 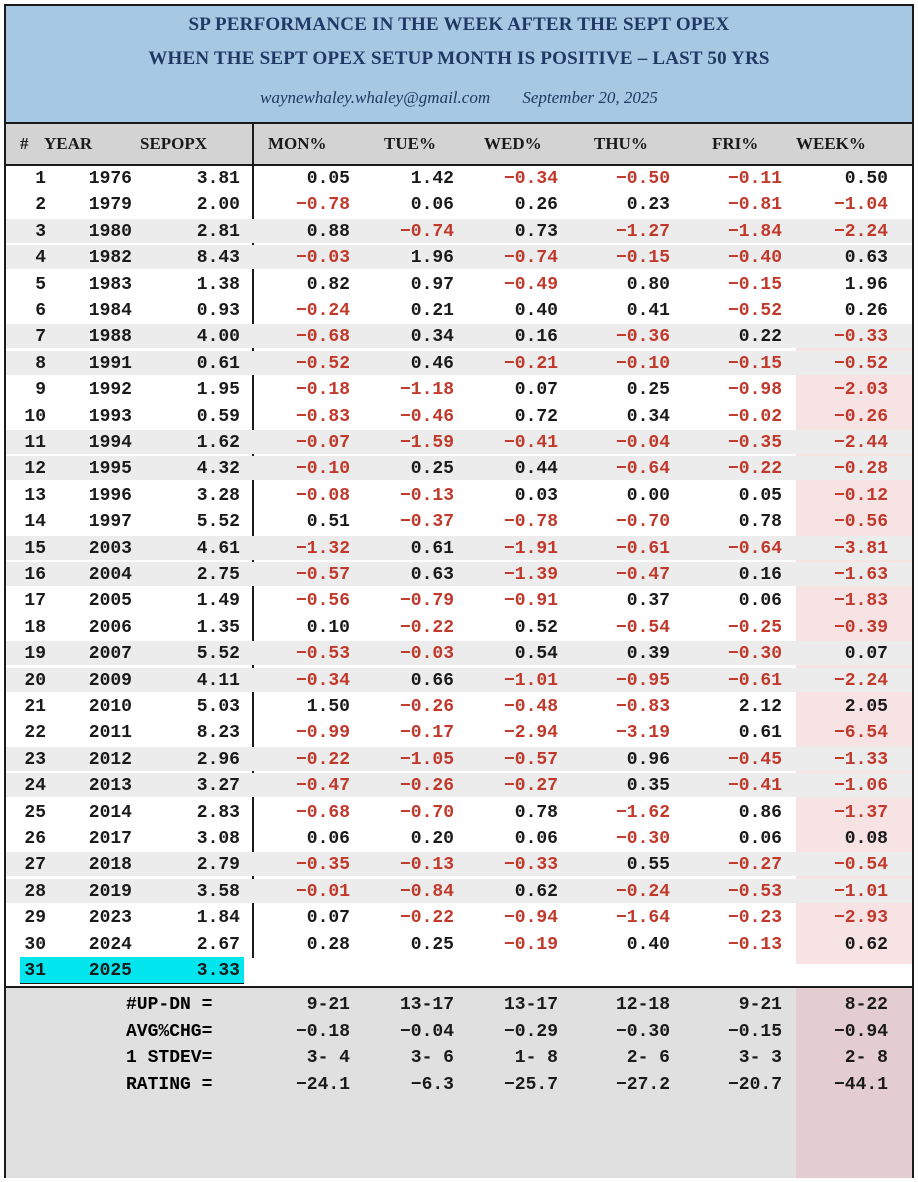 I want to click on row-thu: −1.64, so click(x=642, y=918).